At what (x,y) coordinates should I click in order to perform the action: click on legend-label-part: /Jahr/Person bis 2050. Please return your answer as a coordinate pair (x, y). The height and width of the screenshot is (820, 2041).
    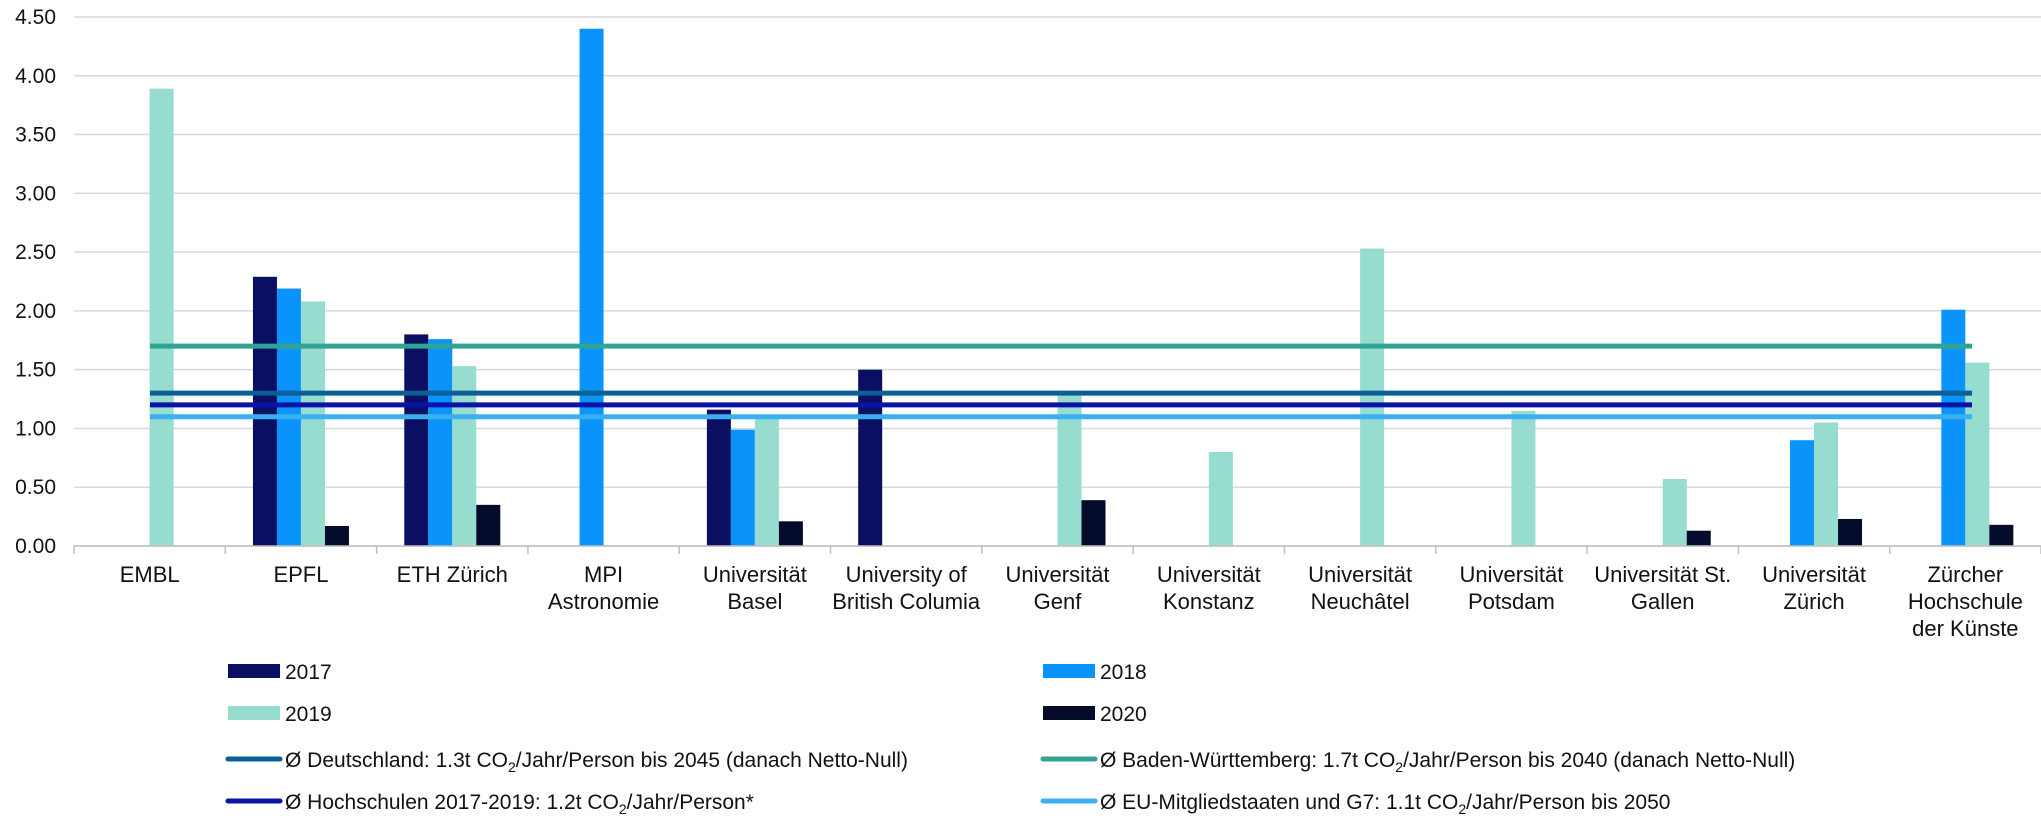
    Looking at the image, I should click on (1568, 802).